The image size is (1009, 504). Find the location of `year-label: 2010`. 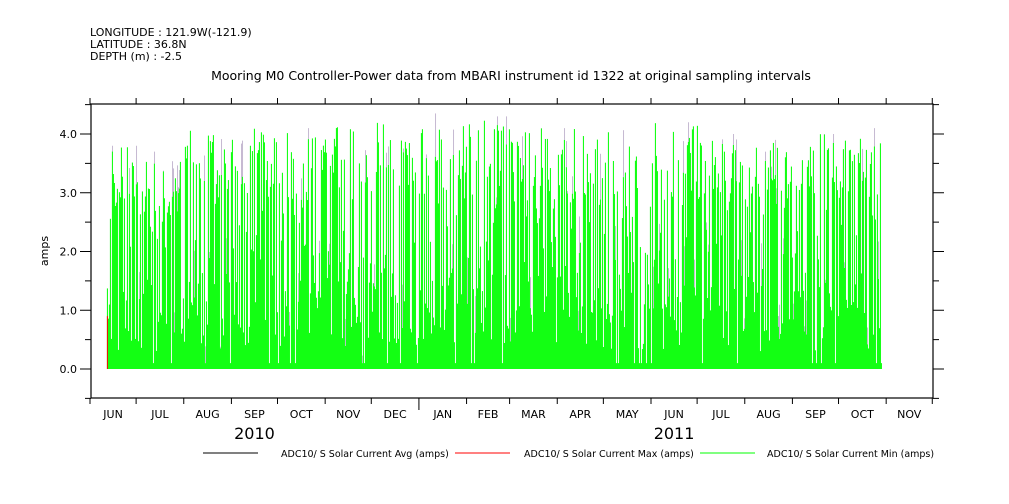

year-label: 2010 is located at coordinates (254, 433).